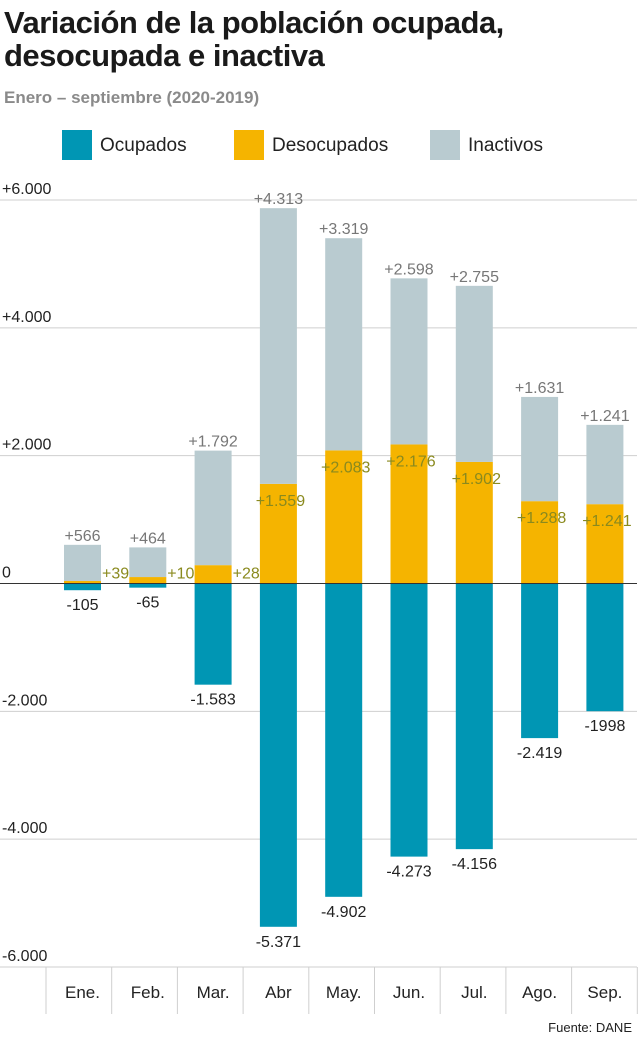 The width and height of the screenshot is (638, 1041). I want to click on data-label-desocupados: +1.288, so click(541, 518).